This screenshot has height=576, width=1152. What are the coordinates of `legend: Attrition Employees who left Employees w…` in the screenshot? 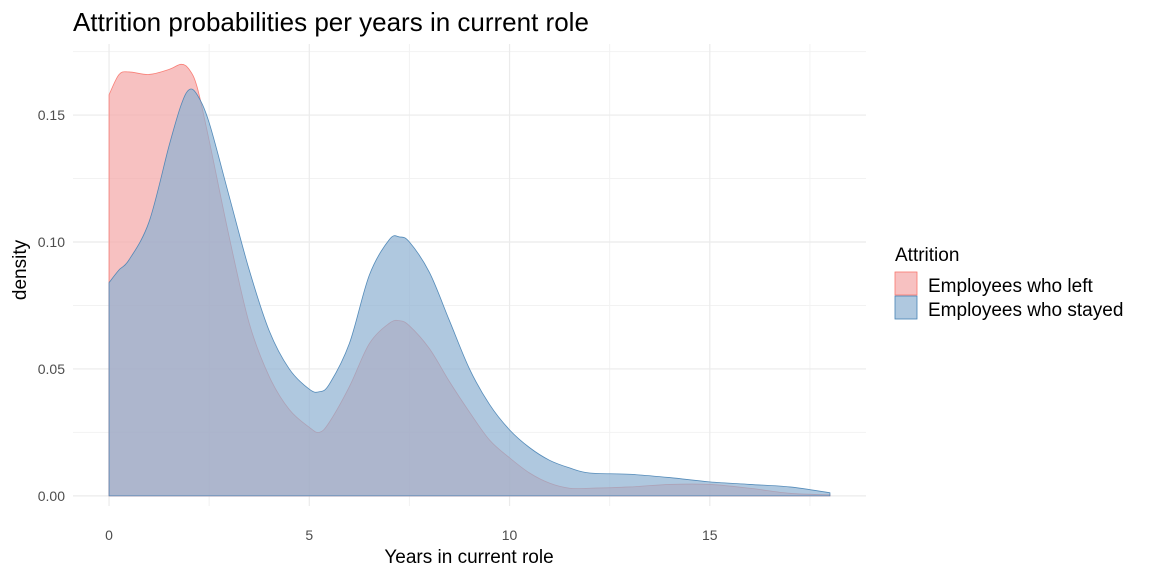 It's located at (1008, 283).